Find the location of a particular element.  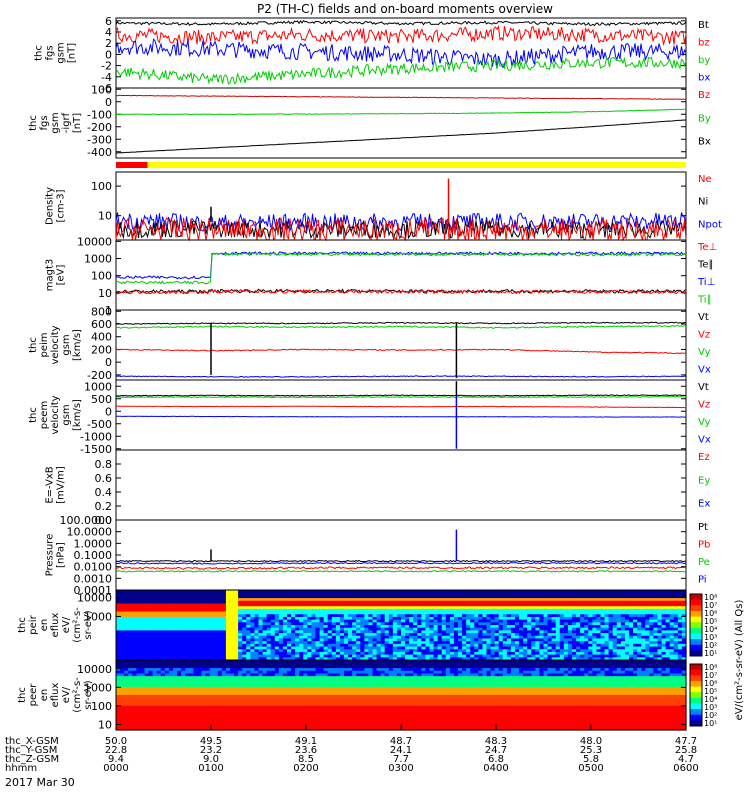

y-label-line: peim is located at coordinates (44, 344).